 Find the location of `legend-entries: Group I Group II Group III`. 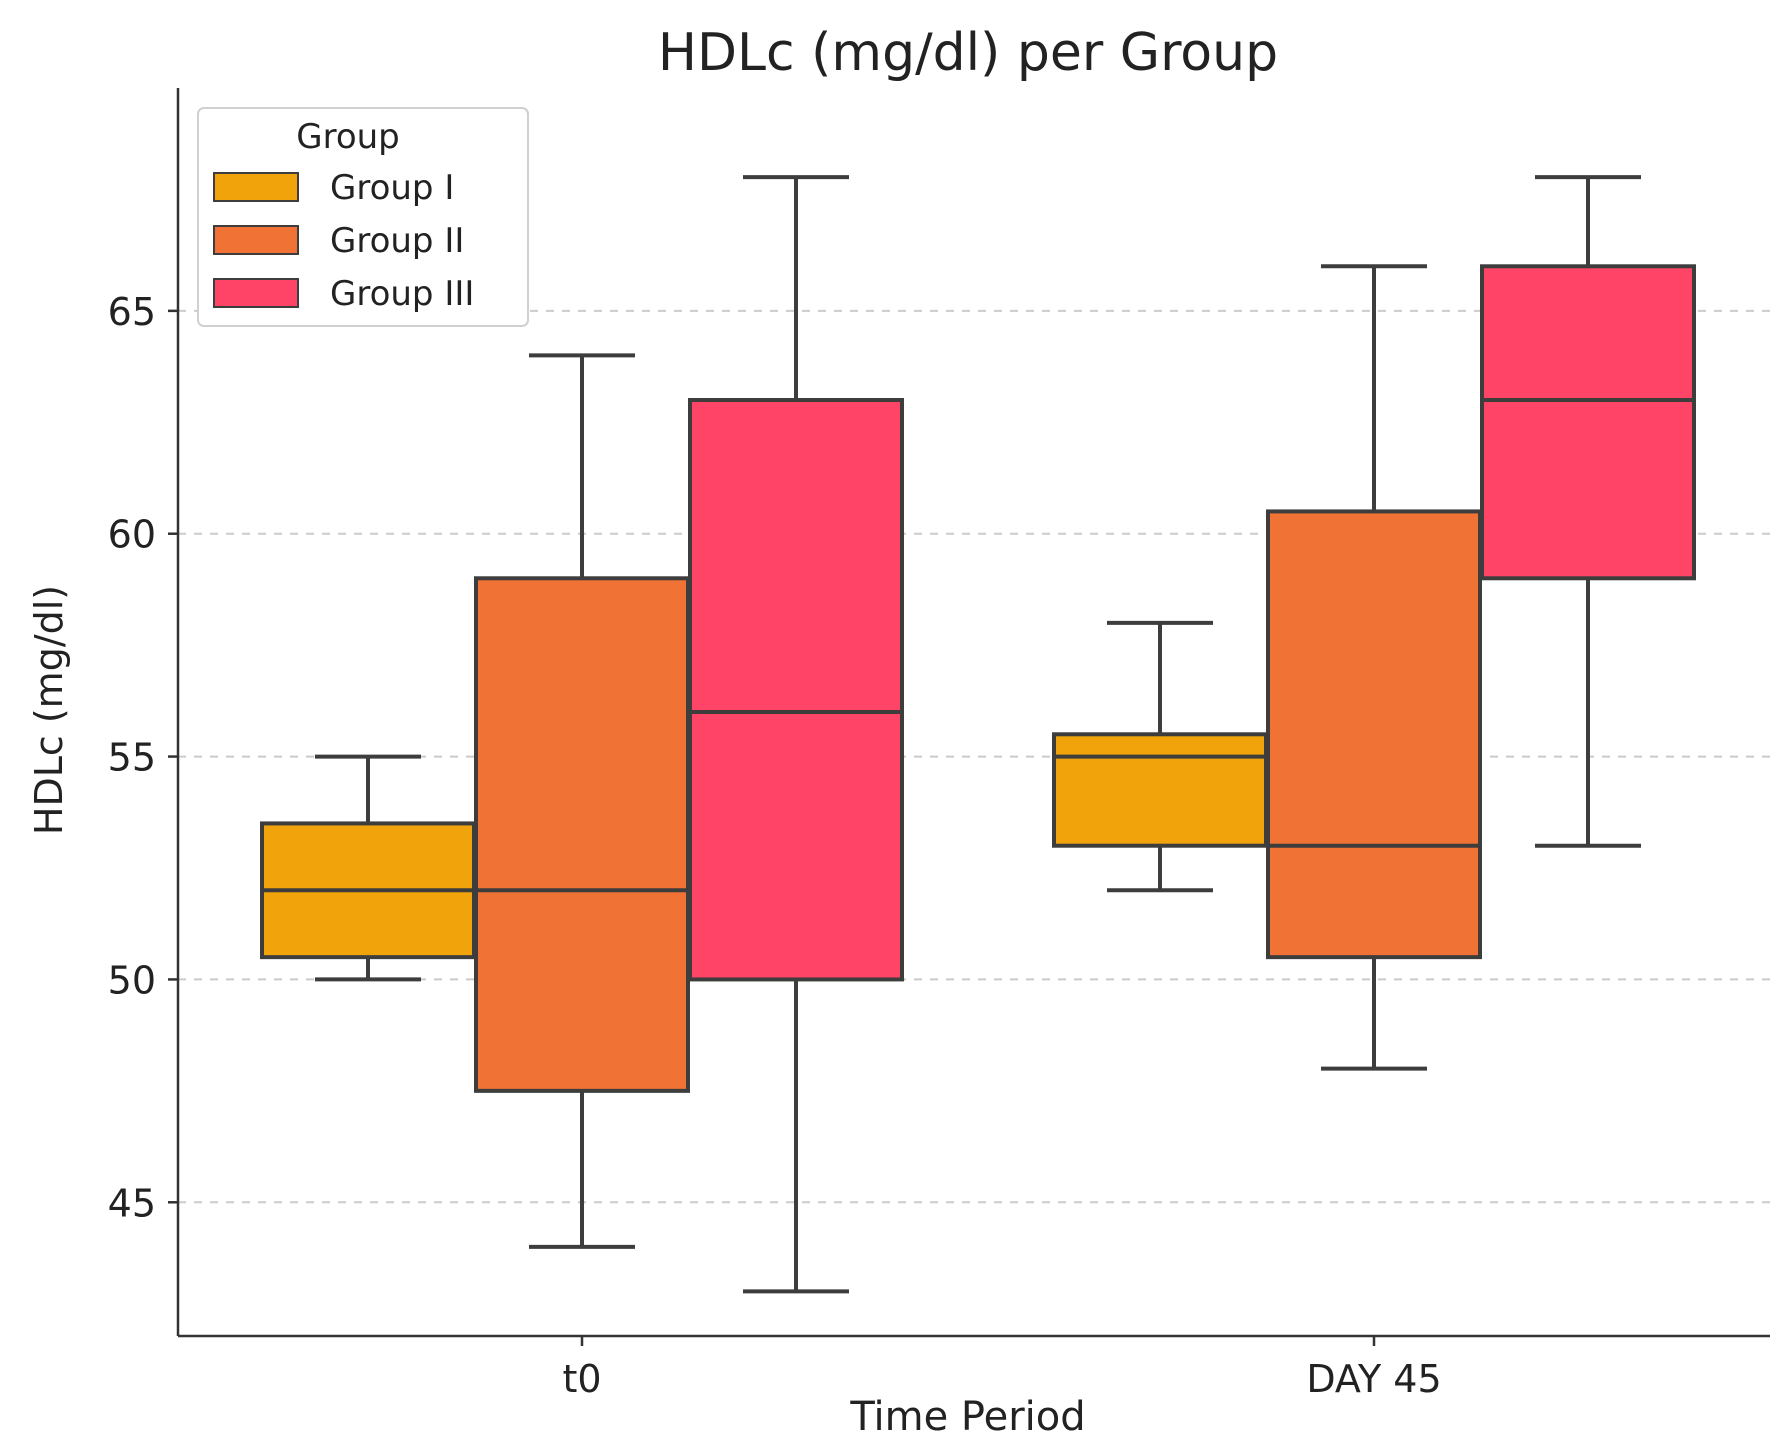

legend-entries: Group I Group II Group III is located at coordinates (343, 241).